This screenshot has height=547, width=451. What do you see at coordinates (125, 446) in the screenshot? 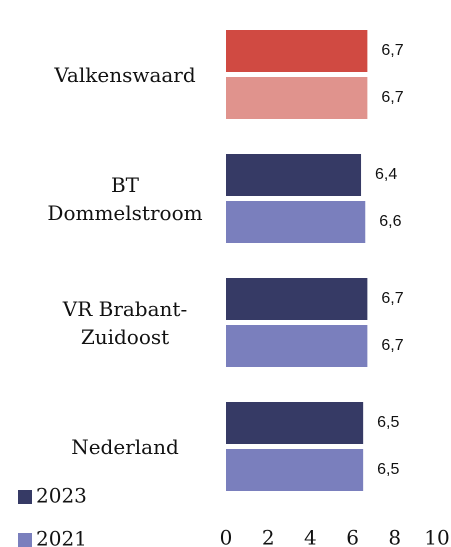
I see `category-label: Nederland` at bounding box center [125, 446].